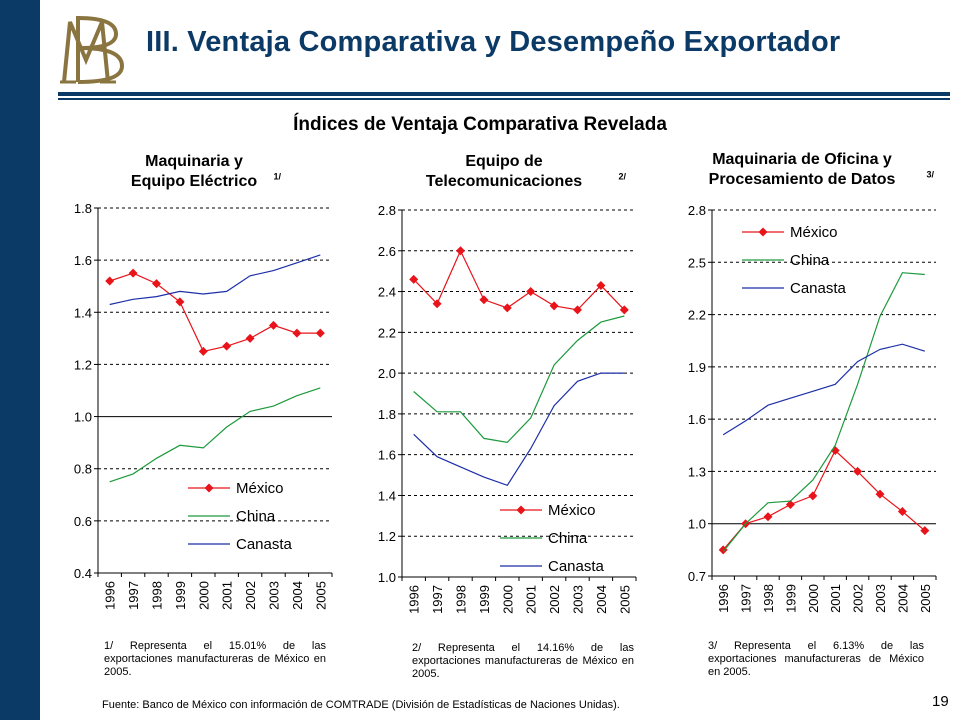  What do you see at coordinates (110, 595) in the screenshot?
I see `x-tick-label: 1996` at bounding box center [110, 595].